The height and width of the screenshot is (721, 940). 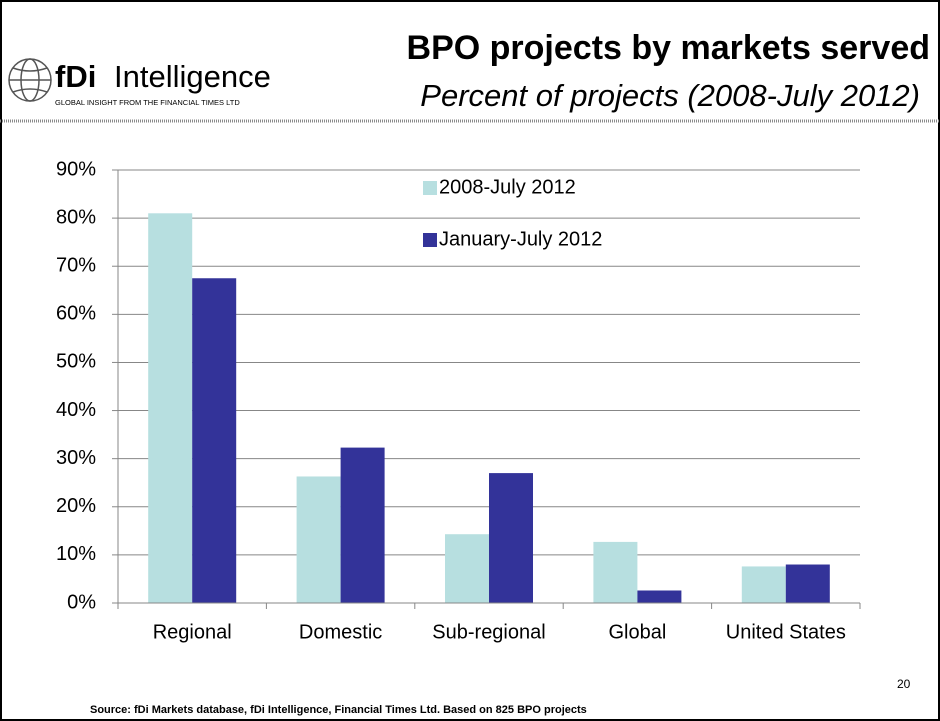 I want to click on chart-subtitle: Percent of projects (2008-July 2012), so click(x=670, y=95).